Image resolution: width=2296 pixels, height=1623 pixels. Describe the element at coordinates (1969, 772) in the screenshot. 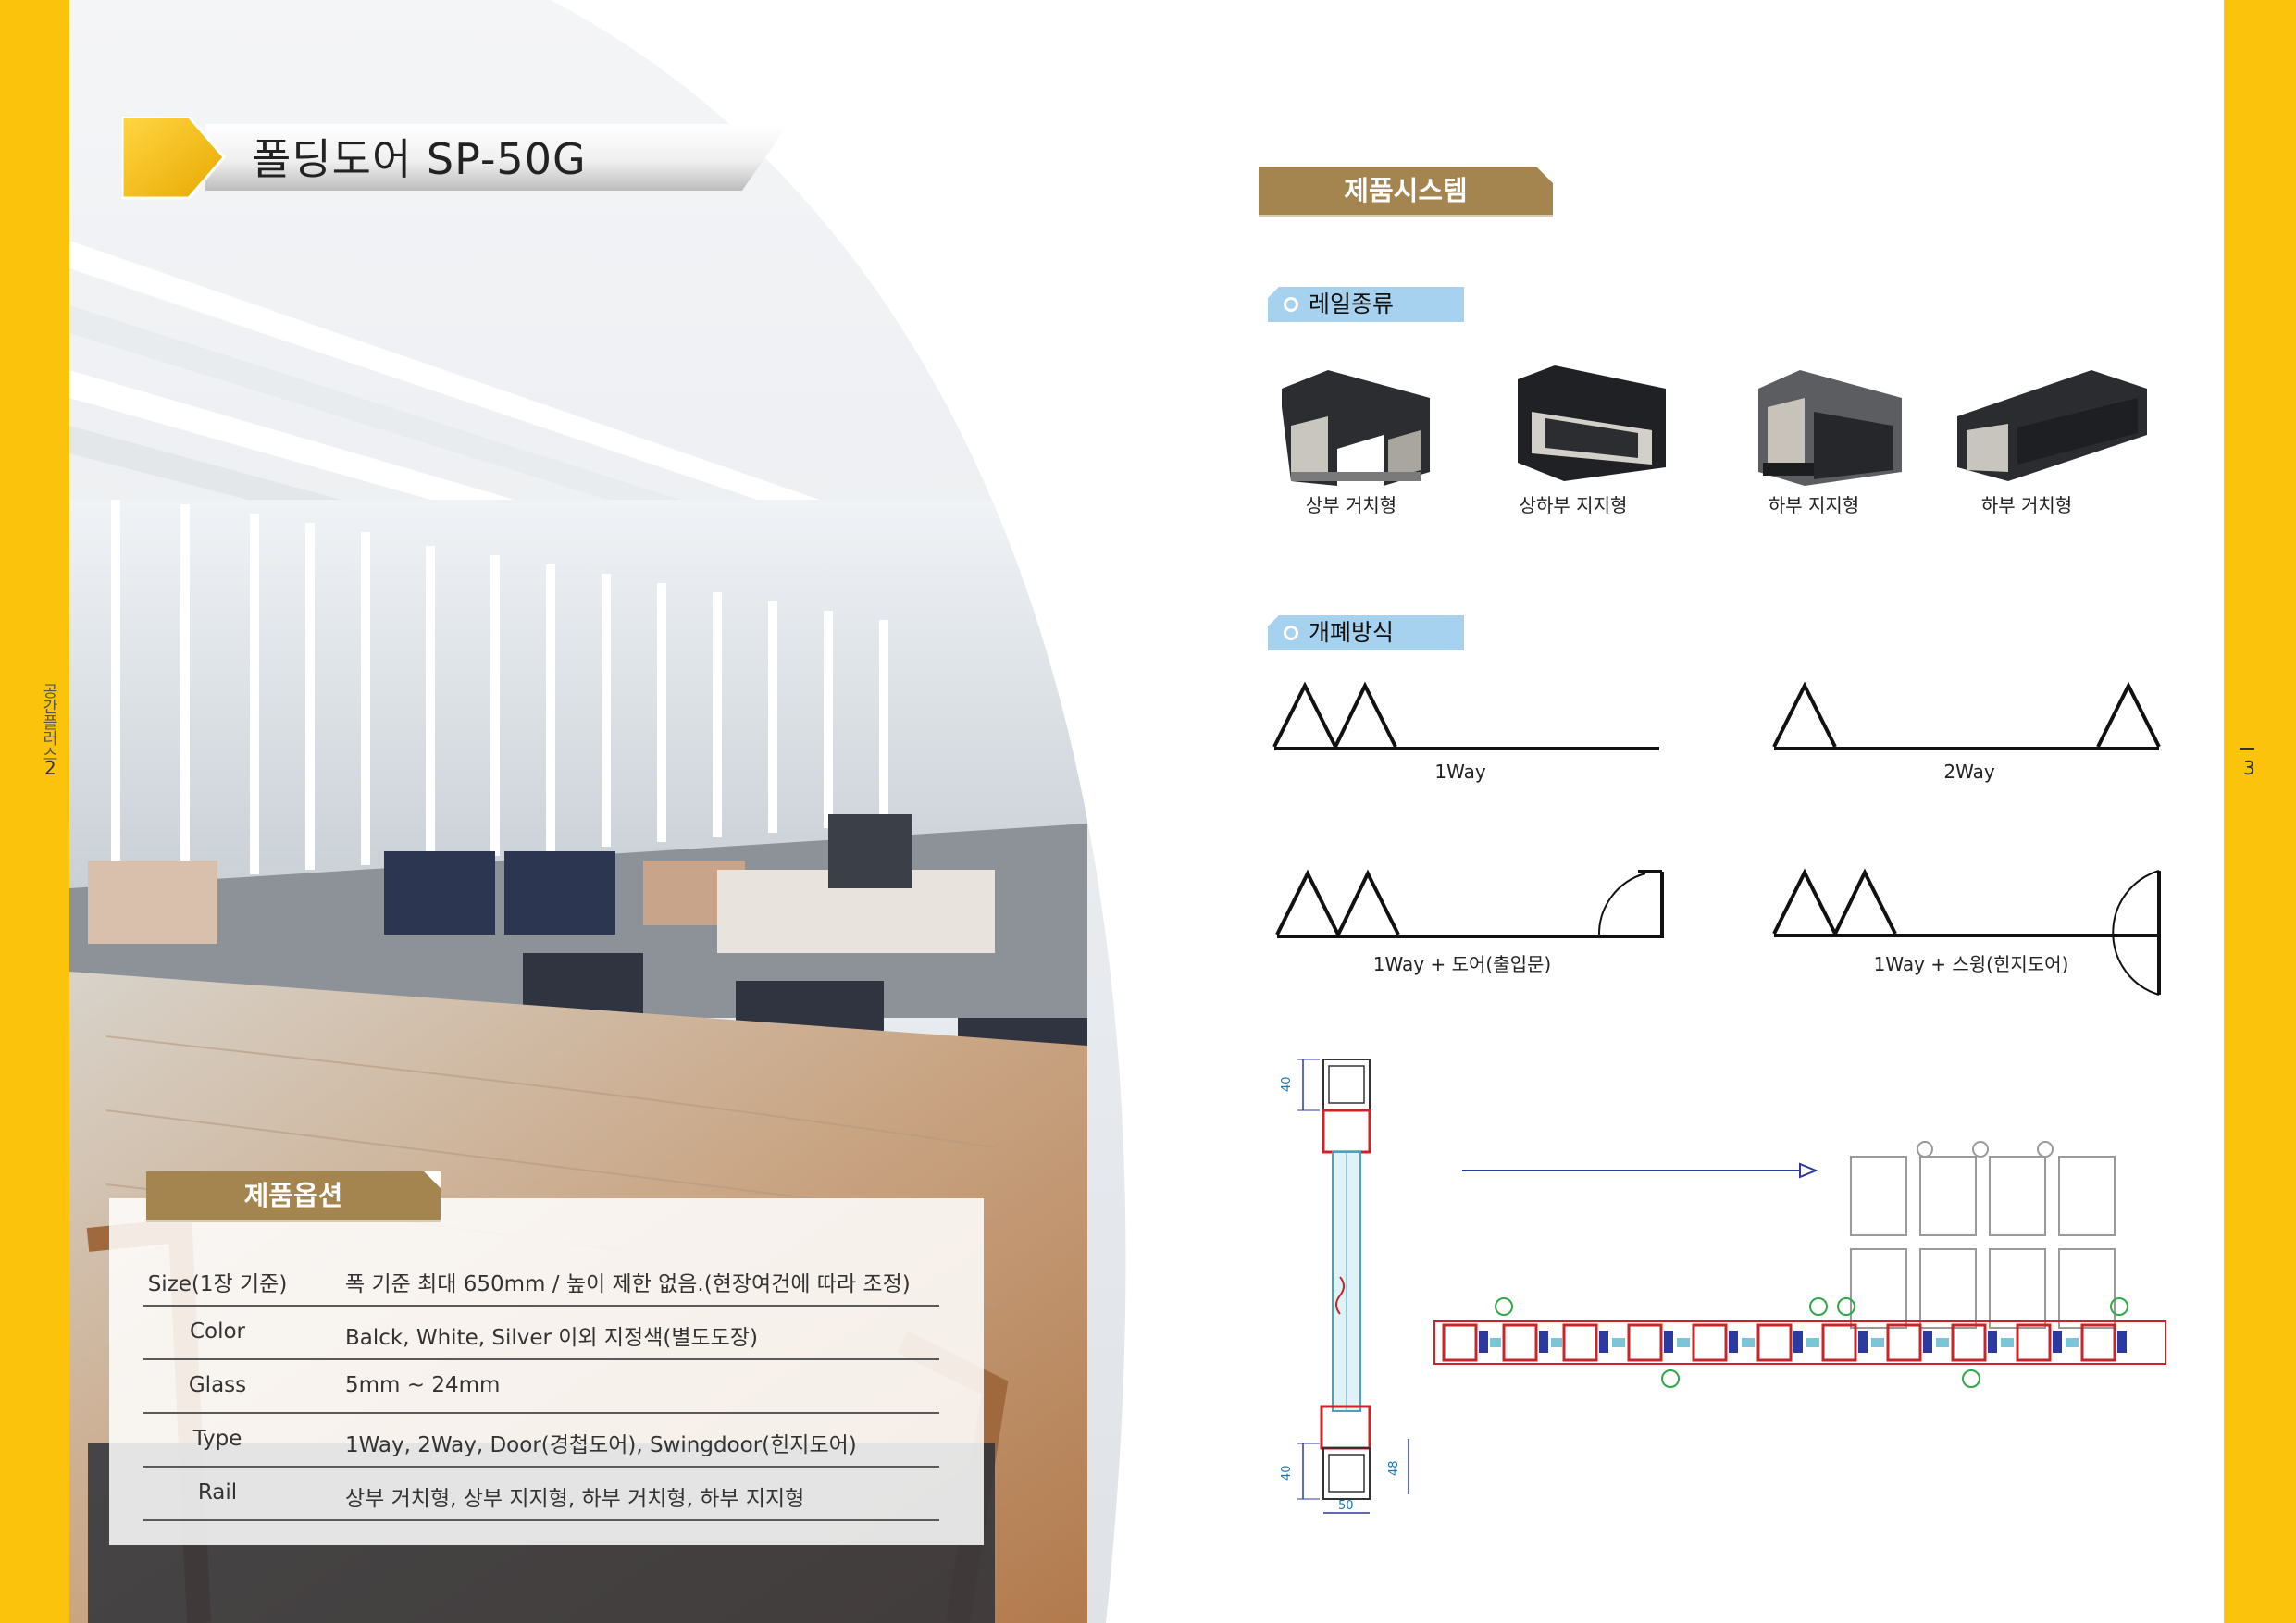

I see `opening-label: 2Way` at that location.